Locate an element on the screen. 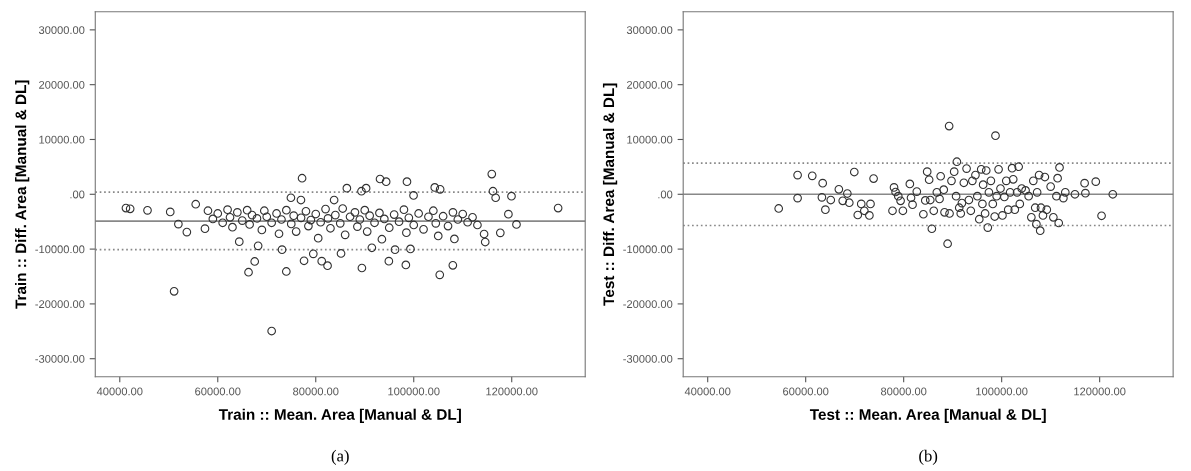 The height and width of the screenshot is (471, 1191). text: (b) is located at coordinates (928, 457).